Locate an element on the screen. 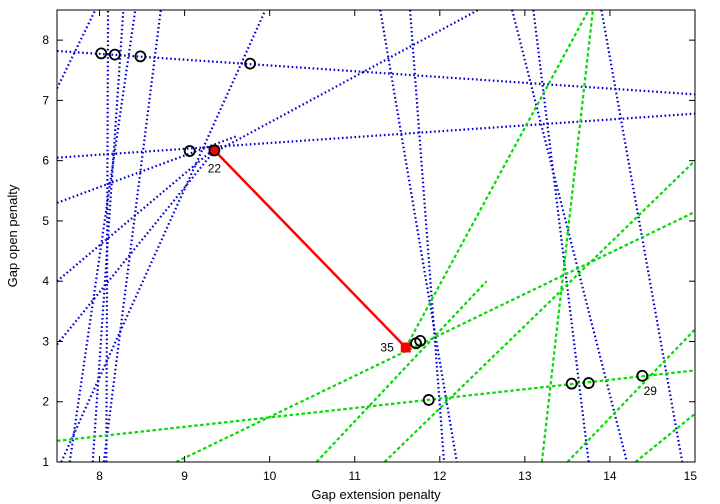 The width and height of the screenshot is (720, 504). y-tick-label-3: 4 is located at coordinates (45, 281).